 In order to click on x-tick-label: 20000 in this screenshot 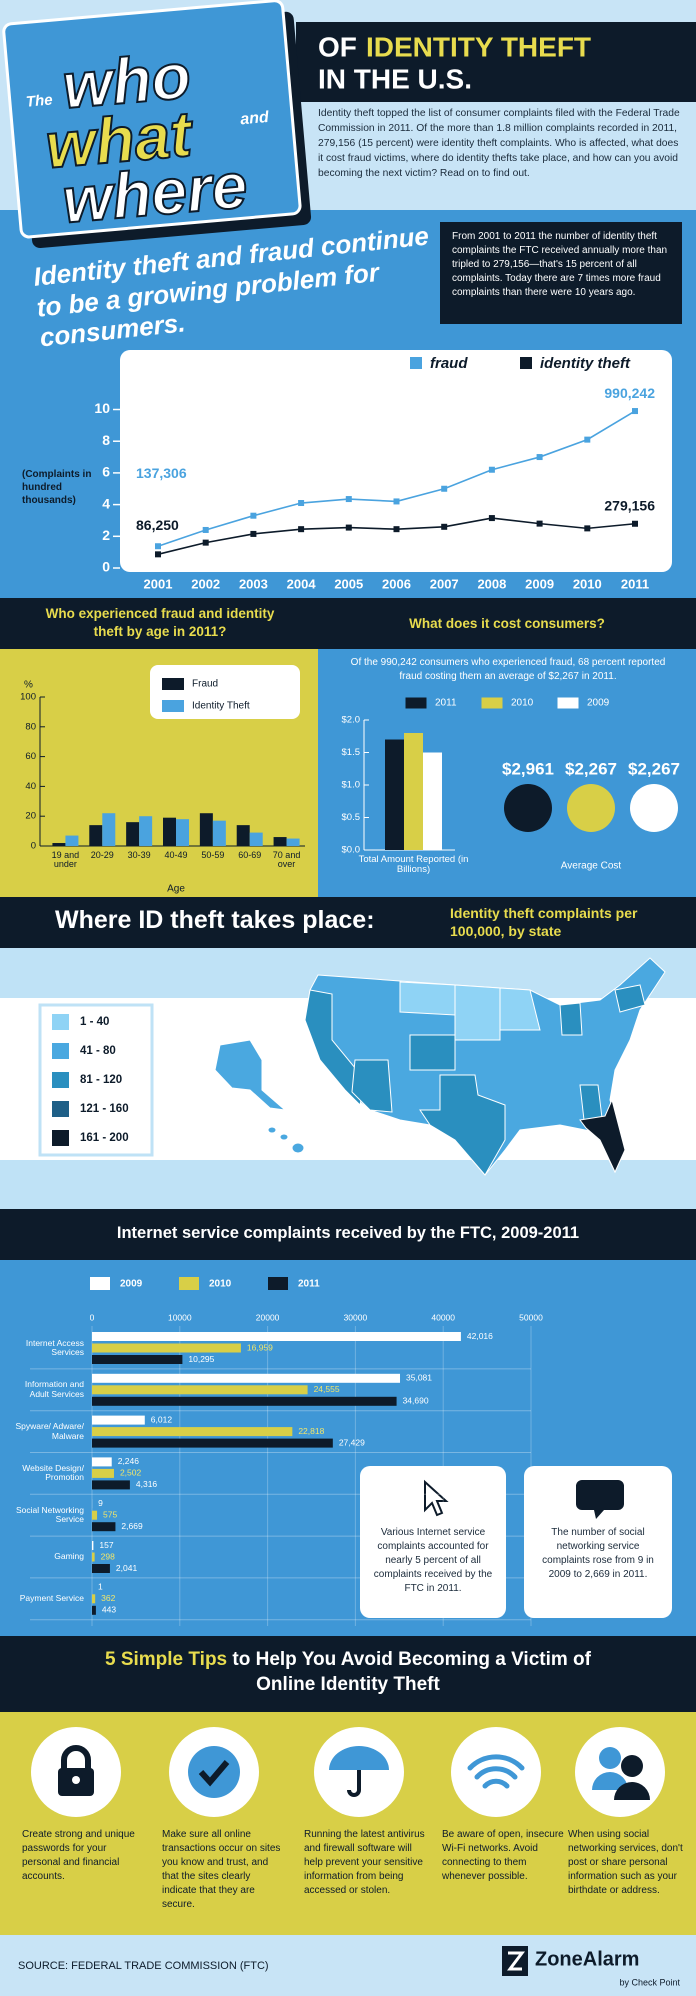, I will do `click(268, 1317)`.